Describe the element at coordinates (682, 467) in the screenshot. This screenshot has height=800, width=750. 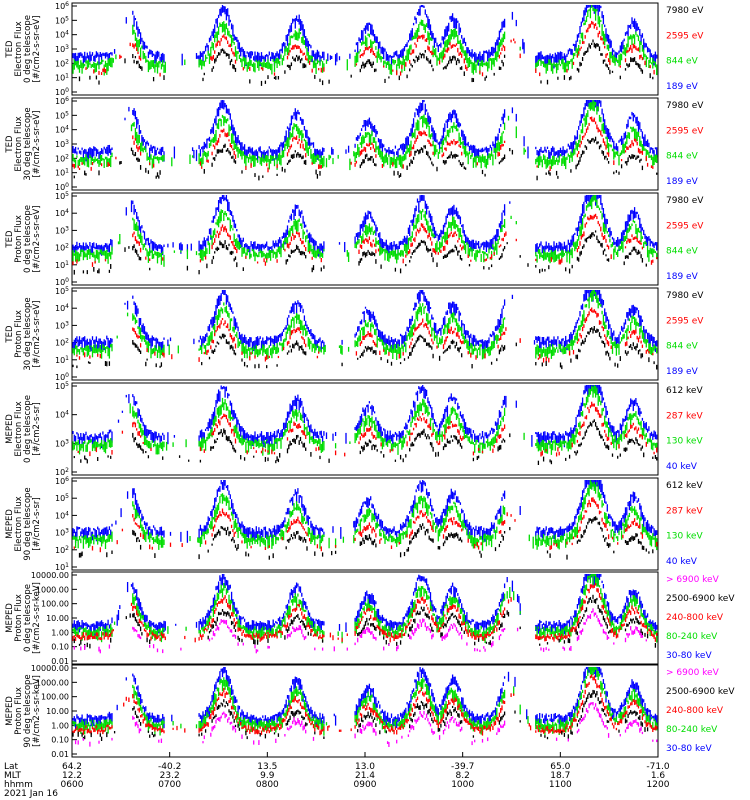
I see `legend-entry: 40 keV` at that location.